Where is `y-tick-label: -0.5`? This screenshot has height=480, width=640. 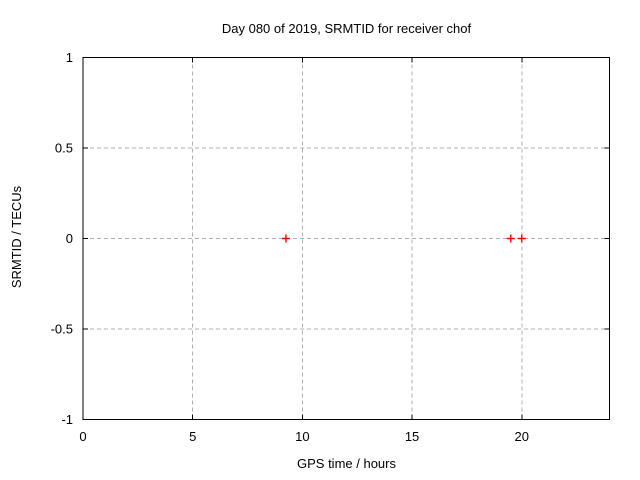 y-tick-label: -0.5 is located at coordinates (62, 329).